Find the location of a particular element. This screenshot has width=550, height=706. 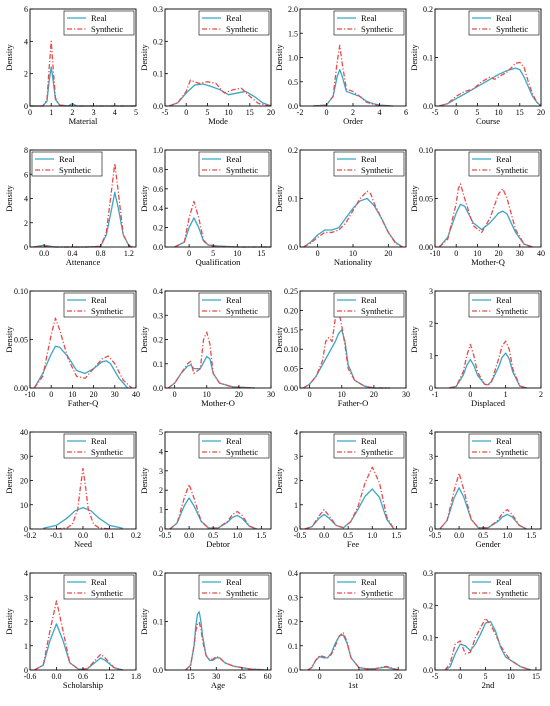

y-tick-label: 0.0 is located at coordinates (158, 670).